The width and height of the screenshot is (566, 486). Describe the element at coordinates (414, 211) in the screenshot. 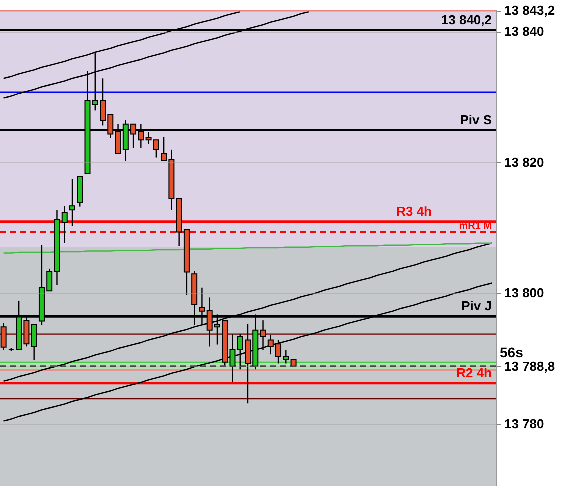

I see `ref-line-label: R3 4h` at that location.